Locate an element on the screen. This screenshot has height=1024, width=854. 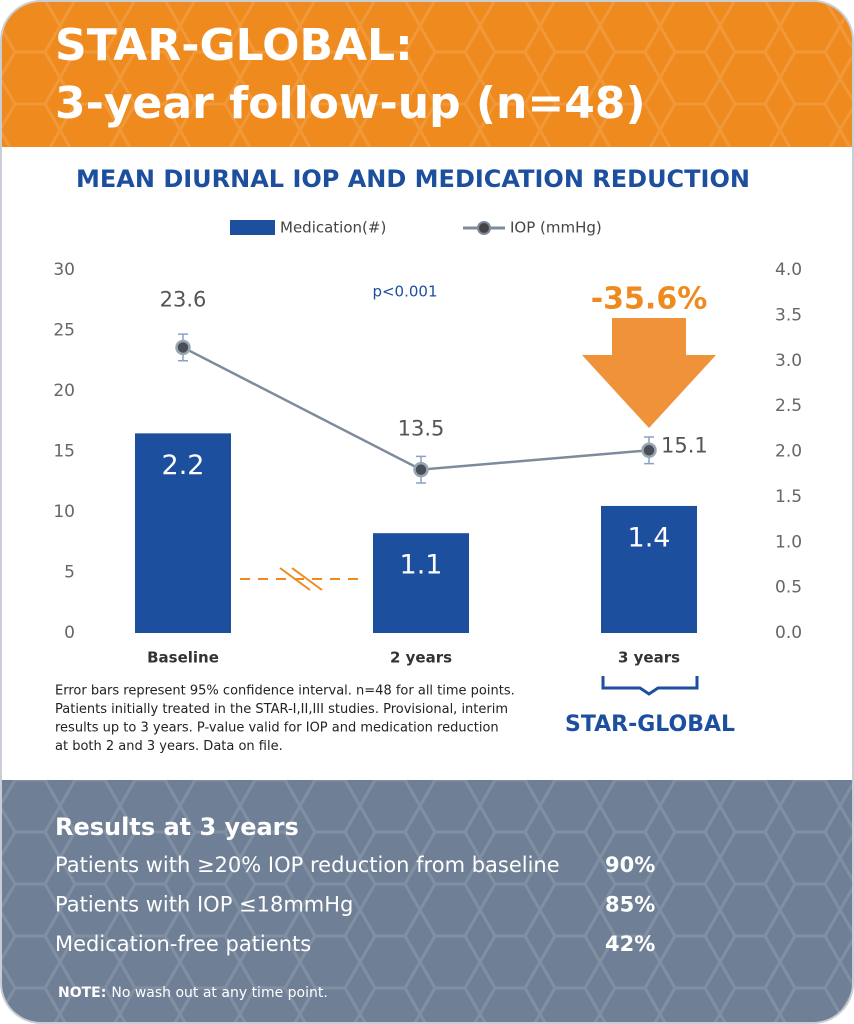
title-line: STAR-GLOBAL: is located at coordinates (234, 45).